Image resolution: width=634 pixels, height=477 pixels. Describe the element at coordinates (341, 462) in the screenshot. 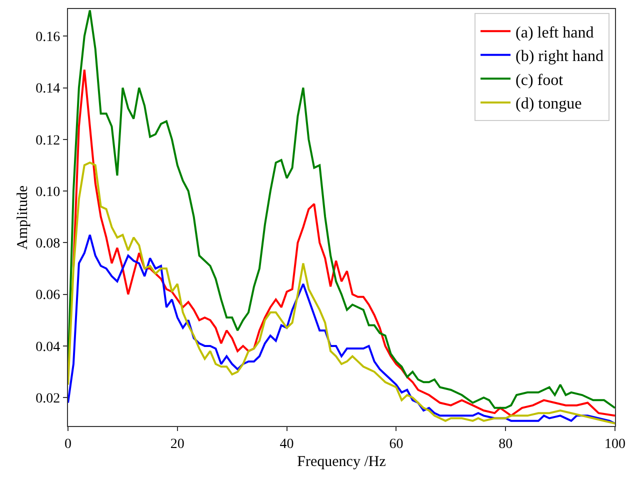

I see `x-axis-title: Frequency /Hz` at that location.